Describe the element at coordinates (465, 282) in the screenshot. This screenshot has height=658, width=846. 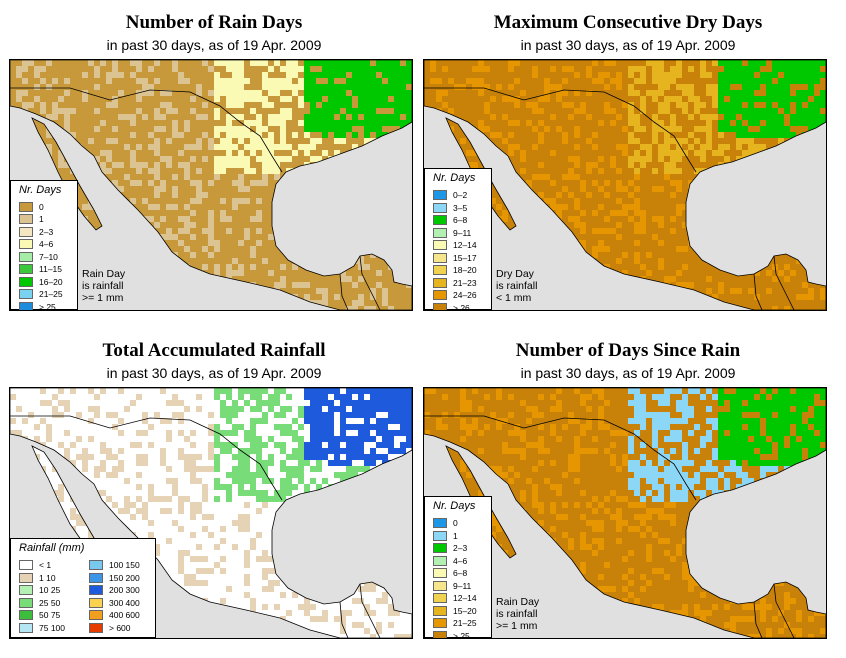
I see `legend-label: 21–23` at that location.